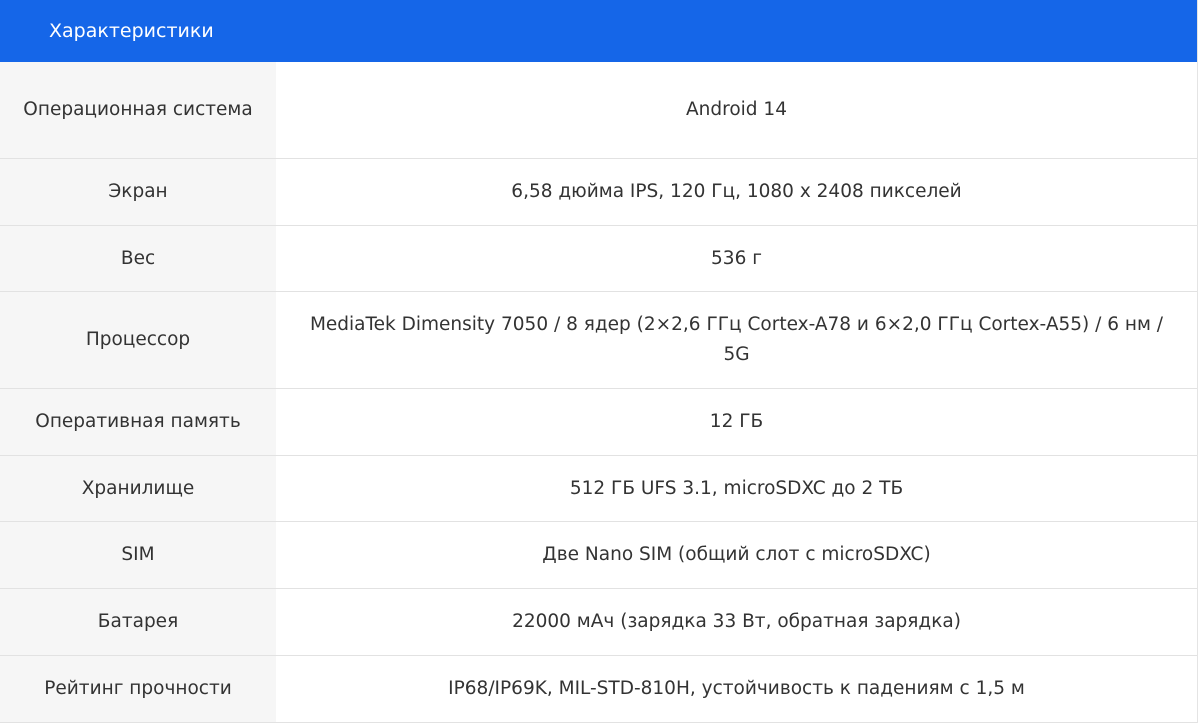 The image size is (1200, 723). What do you see at coordinates (138, 192) in the screenshot?
I see `spec-label: Экран` at bounding box center [138, 192].